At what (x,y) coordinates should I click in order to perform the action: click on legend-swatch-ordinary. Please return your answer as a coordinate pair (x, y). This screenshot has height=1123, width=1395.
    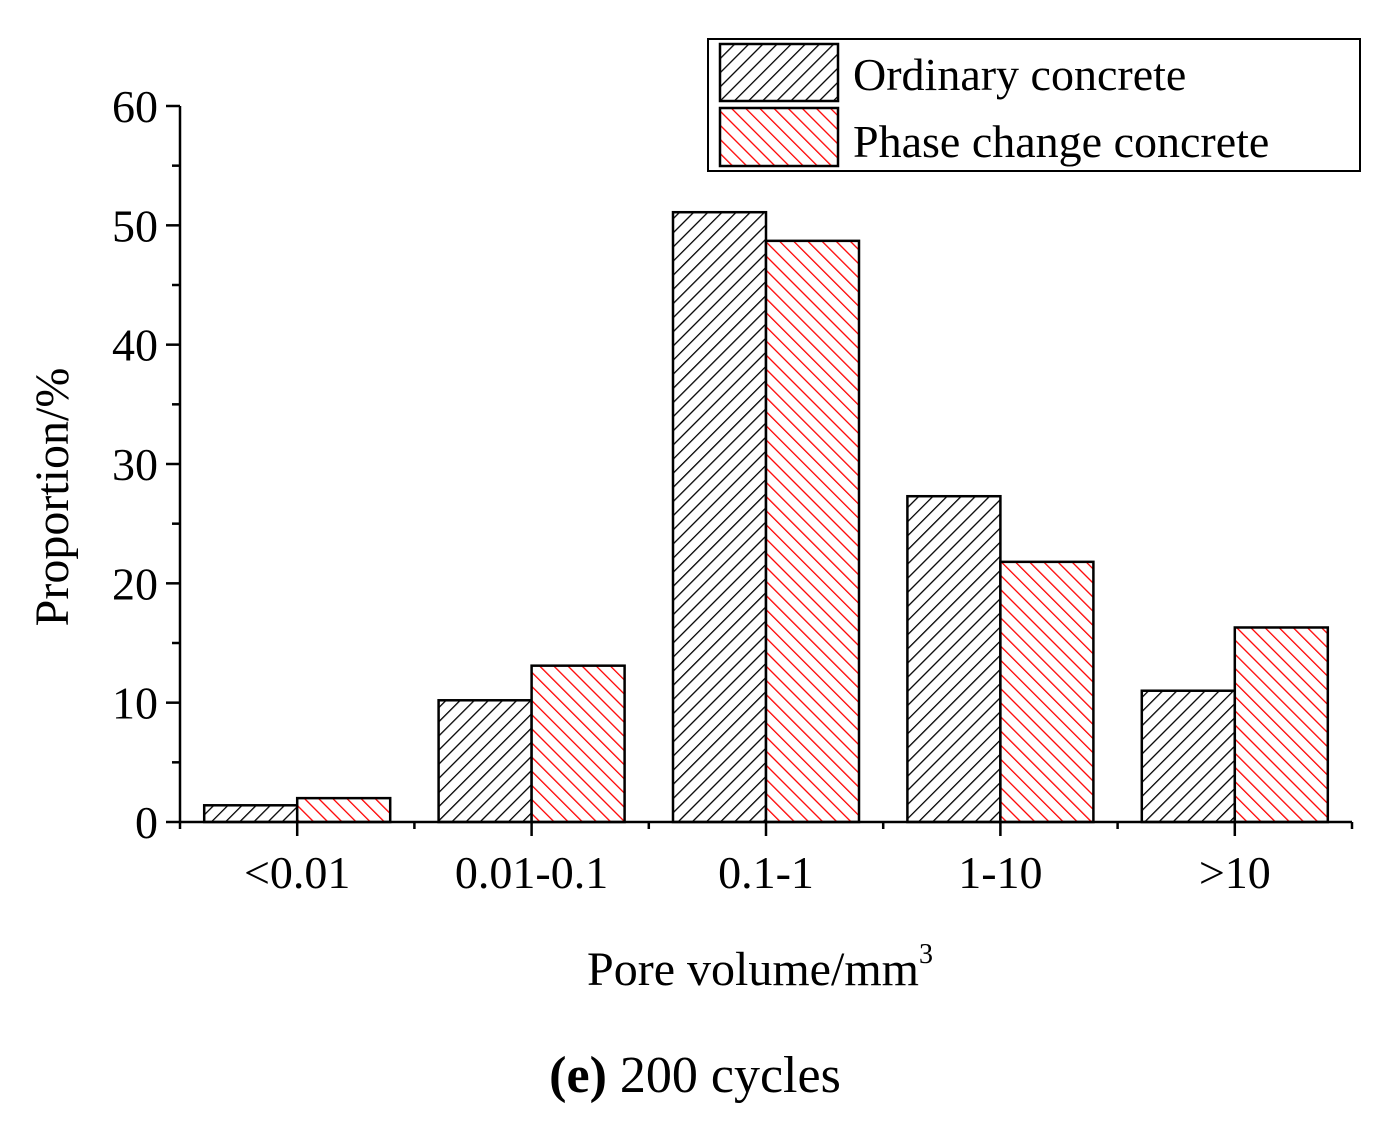
    Looking at the image, I should click on (779, 72).